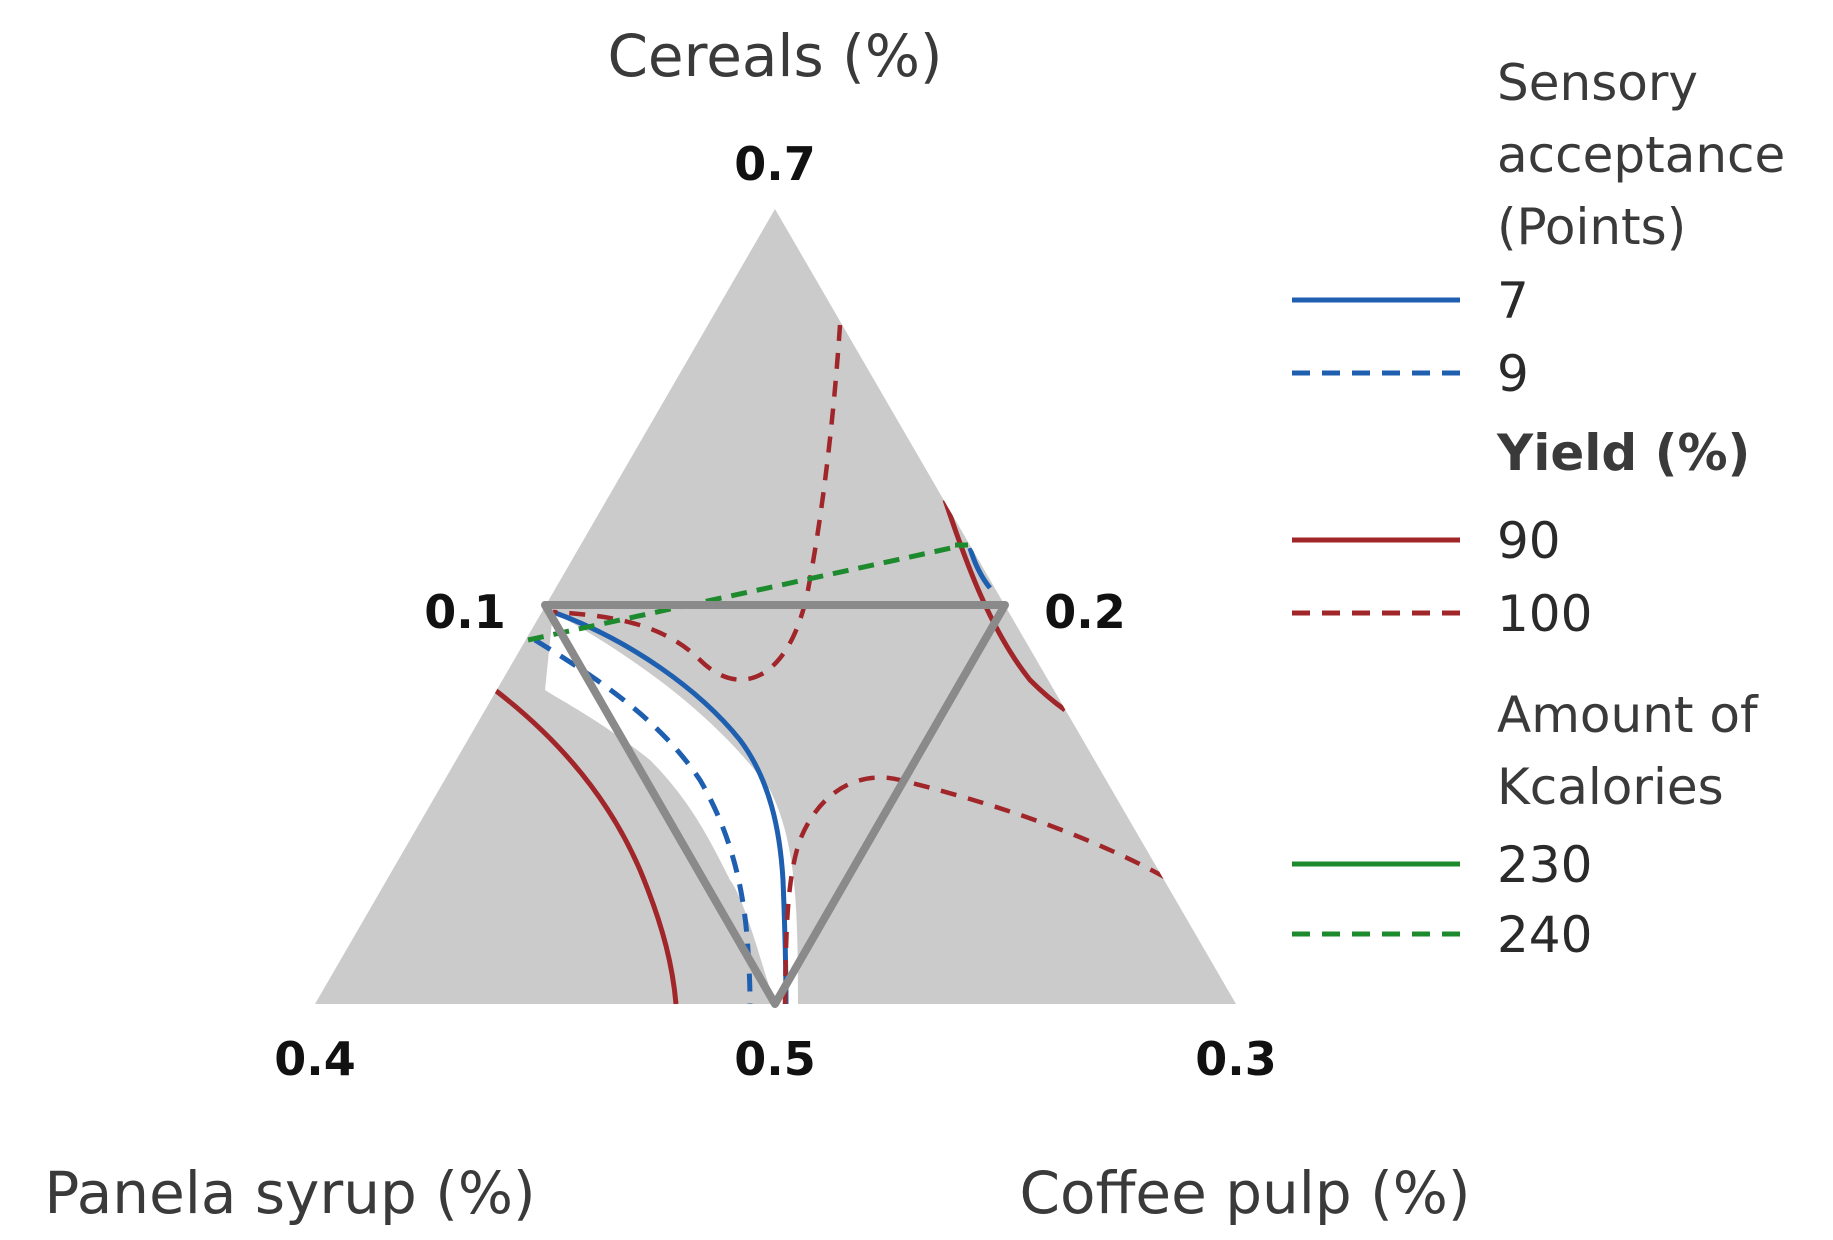 This screenshot has height=1240, width=1833. Describe the element at coordinates (1610, 787) in the screenshot. I see `legend-group-kcal-title-2: Kcalories` at that location.